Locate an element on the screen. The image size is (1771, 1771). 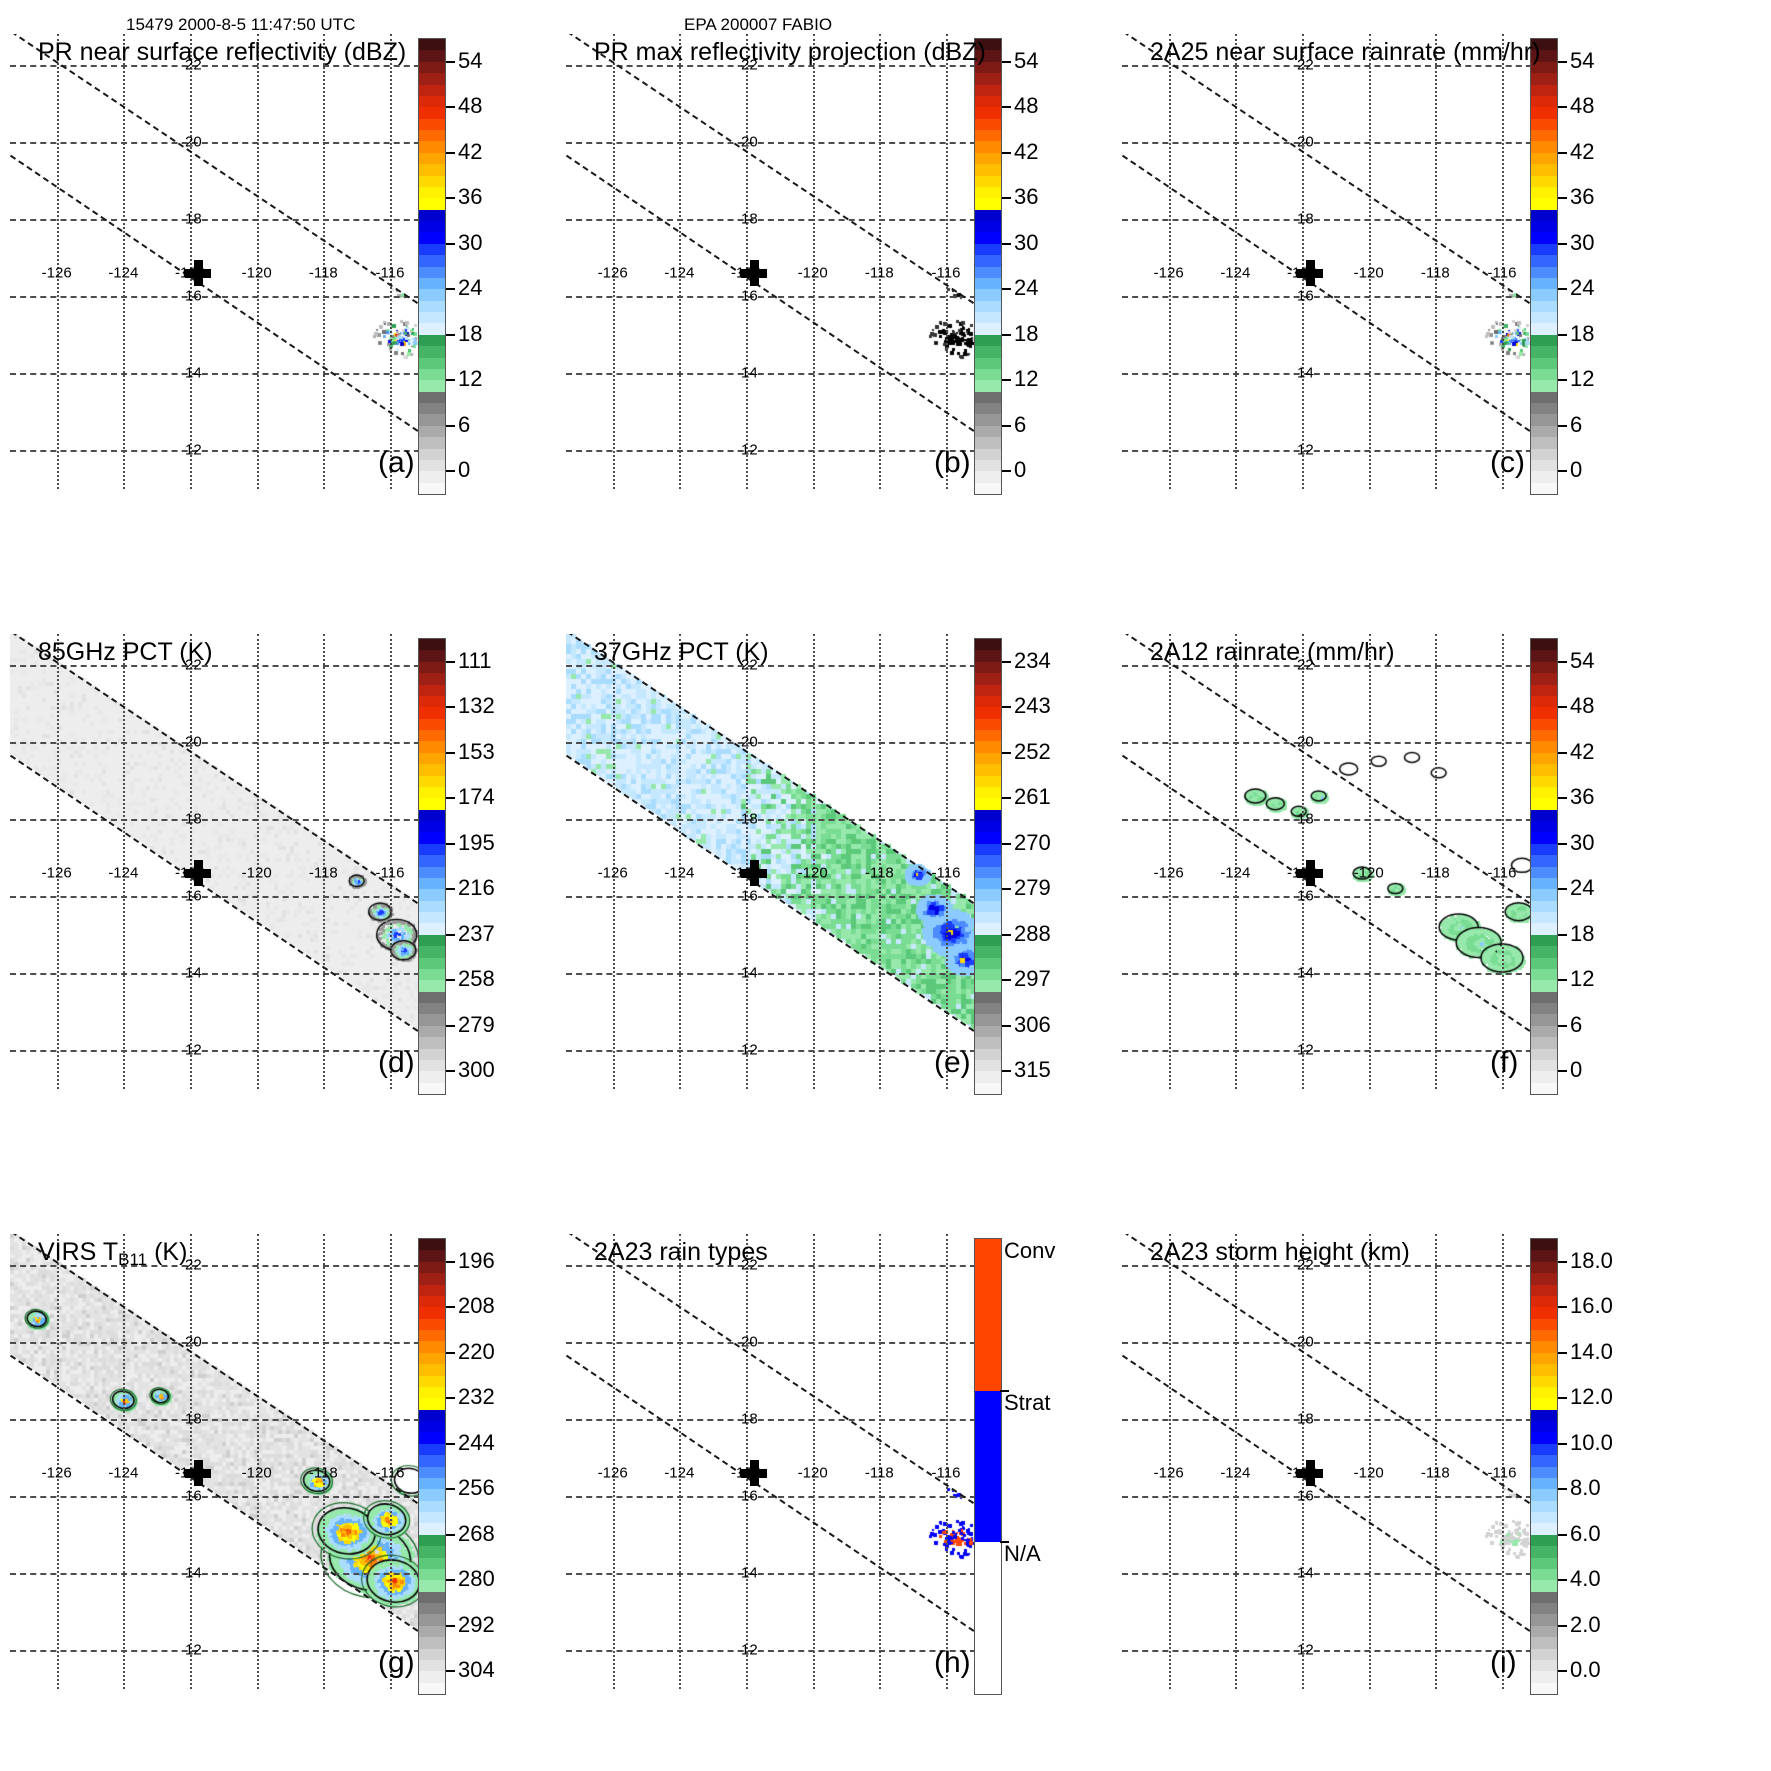
panel-d-colorbar is located at coordinates (432, 866).